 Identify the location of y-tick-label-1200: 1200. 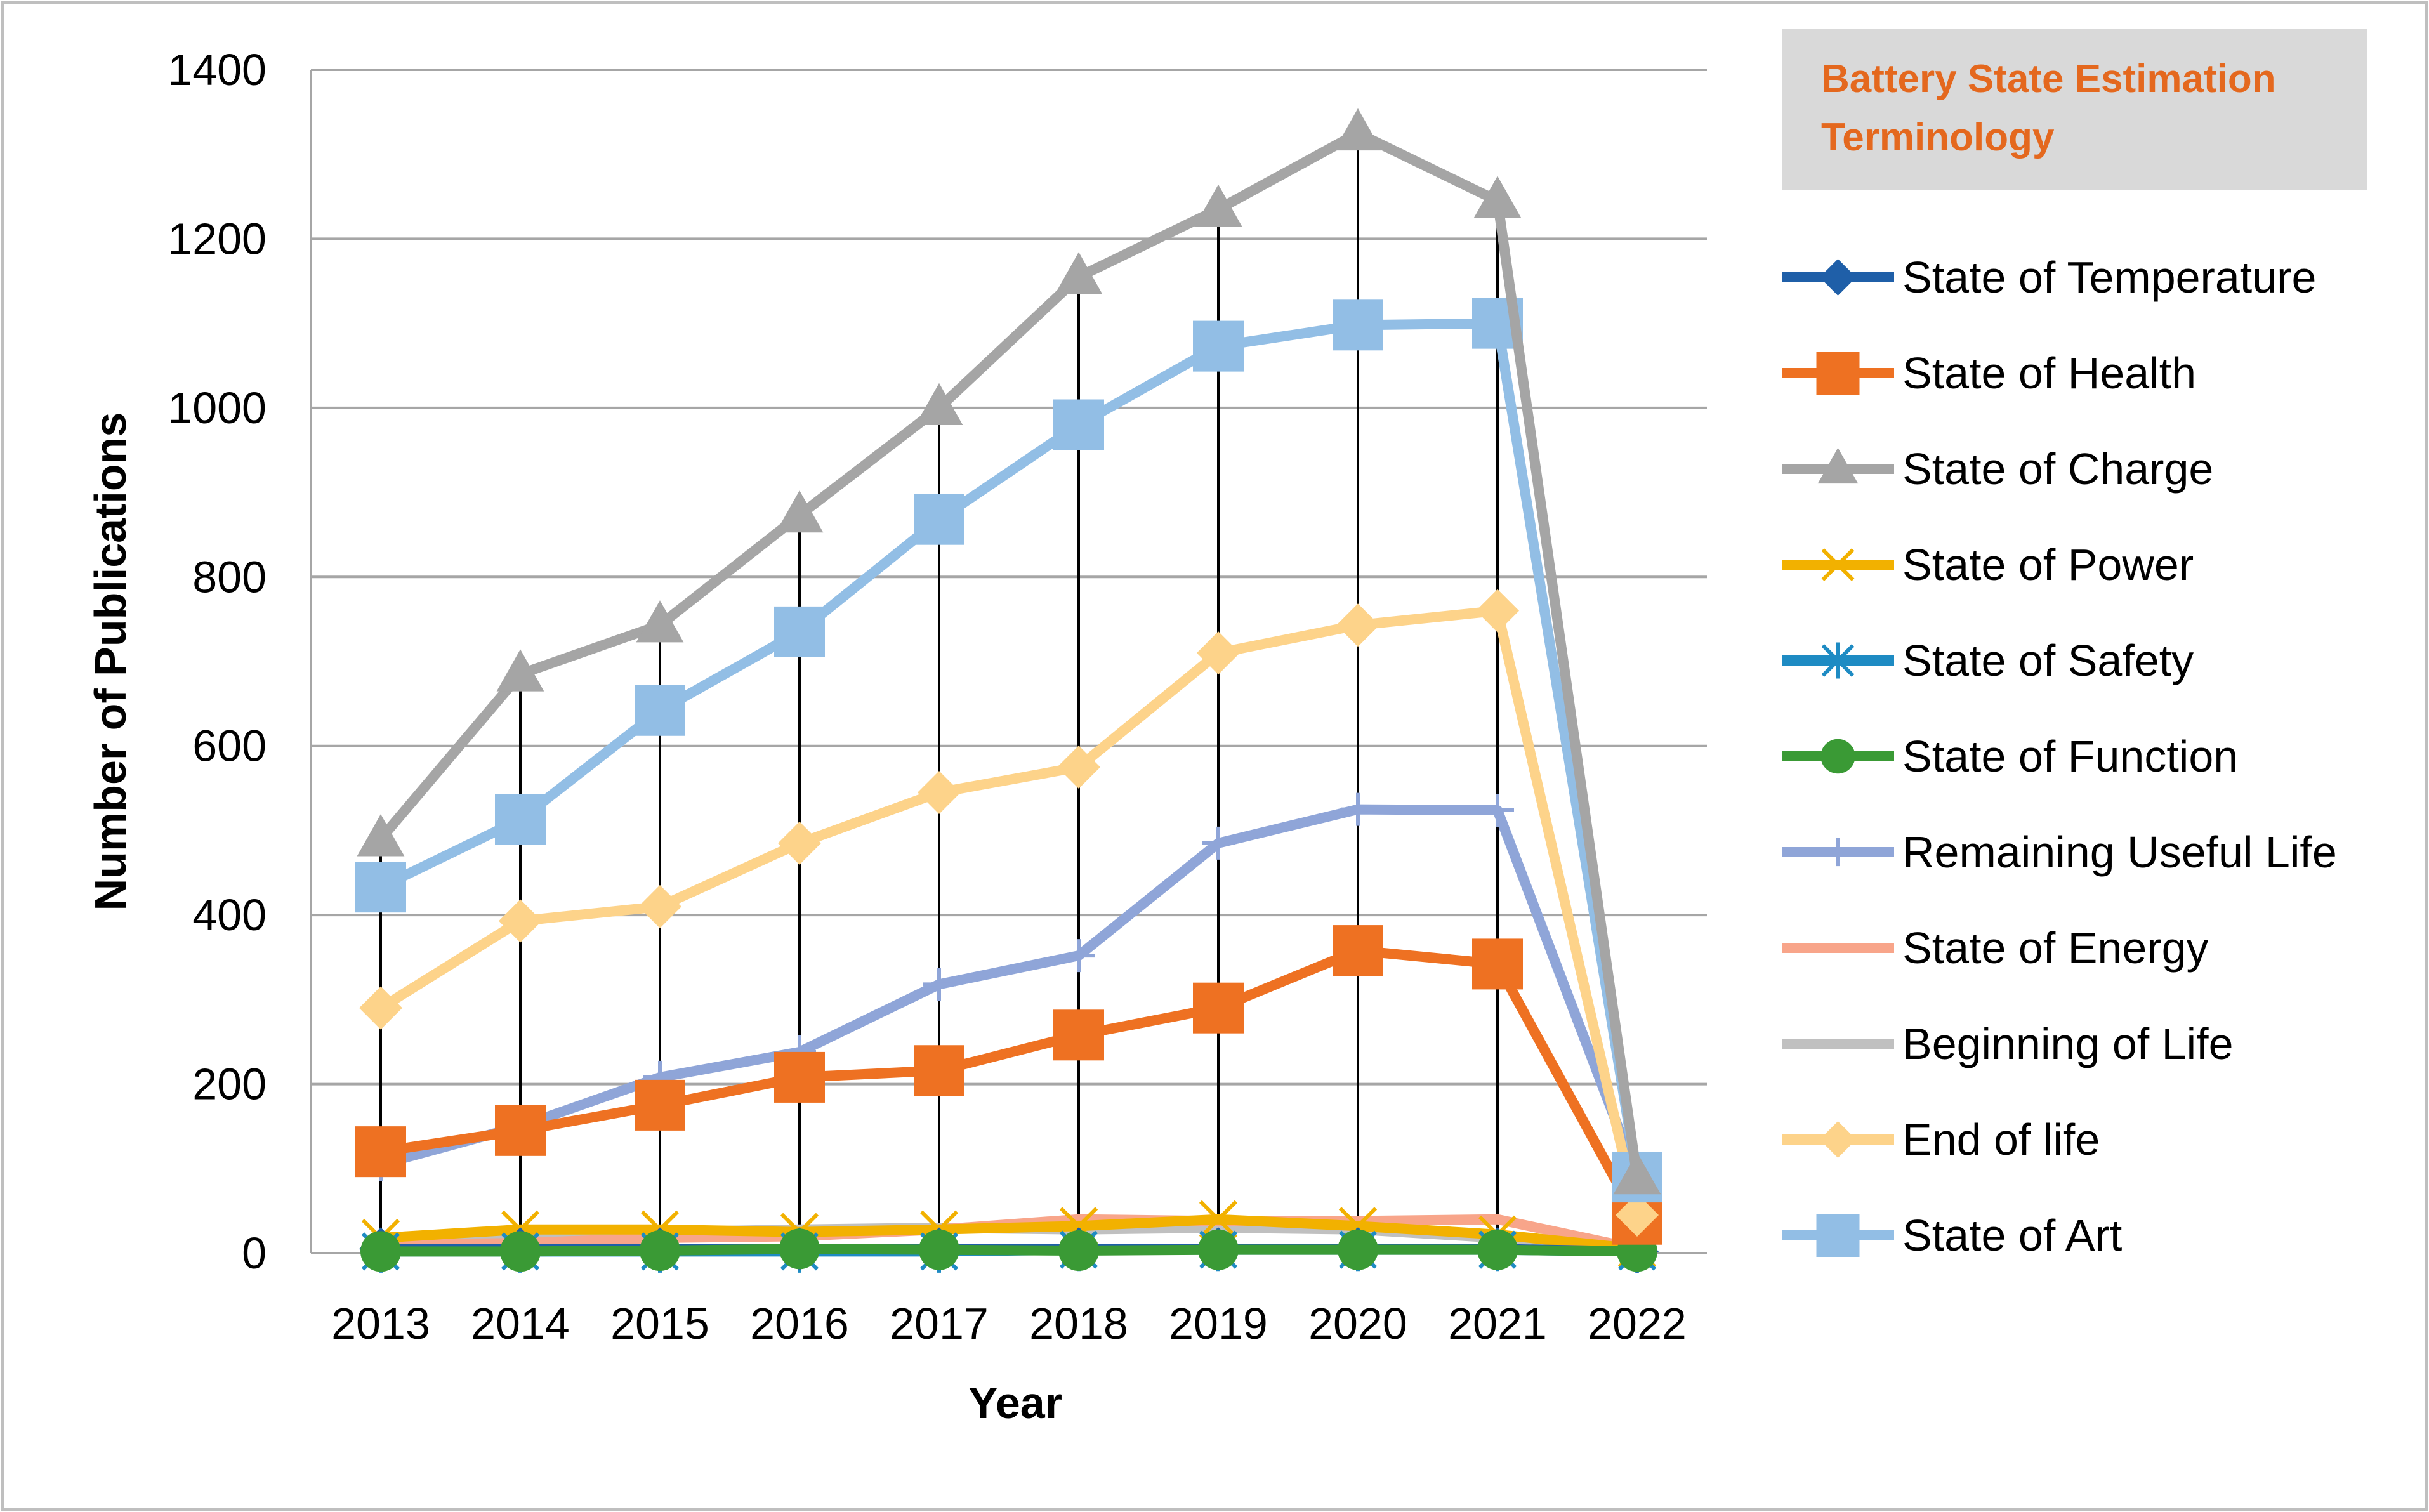
(217, 239).